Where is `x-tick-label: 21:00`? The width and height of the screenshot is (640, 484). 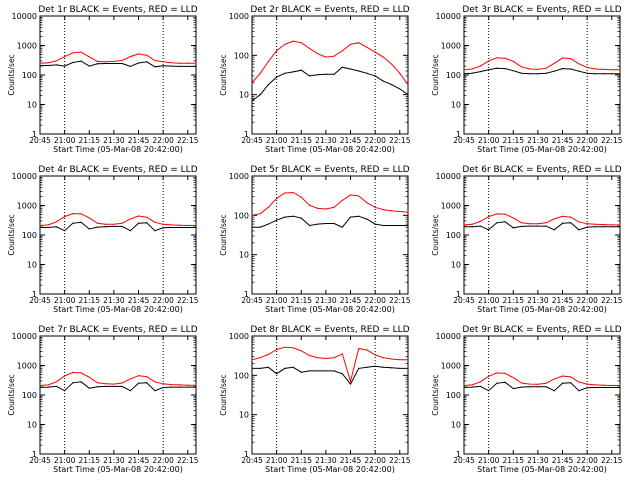
x-tick-label: 21:00 is located at coordinates (489, 300).